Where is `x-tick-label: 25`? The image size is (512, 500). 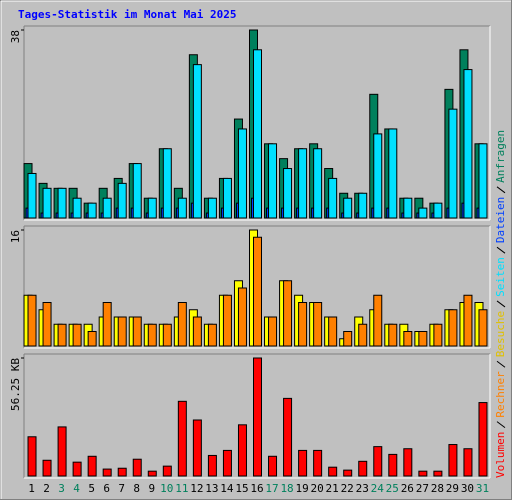
x-tick-label: 25 is located at coordinates (392, 488).